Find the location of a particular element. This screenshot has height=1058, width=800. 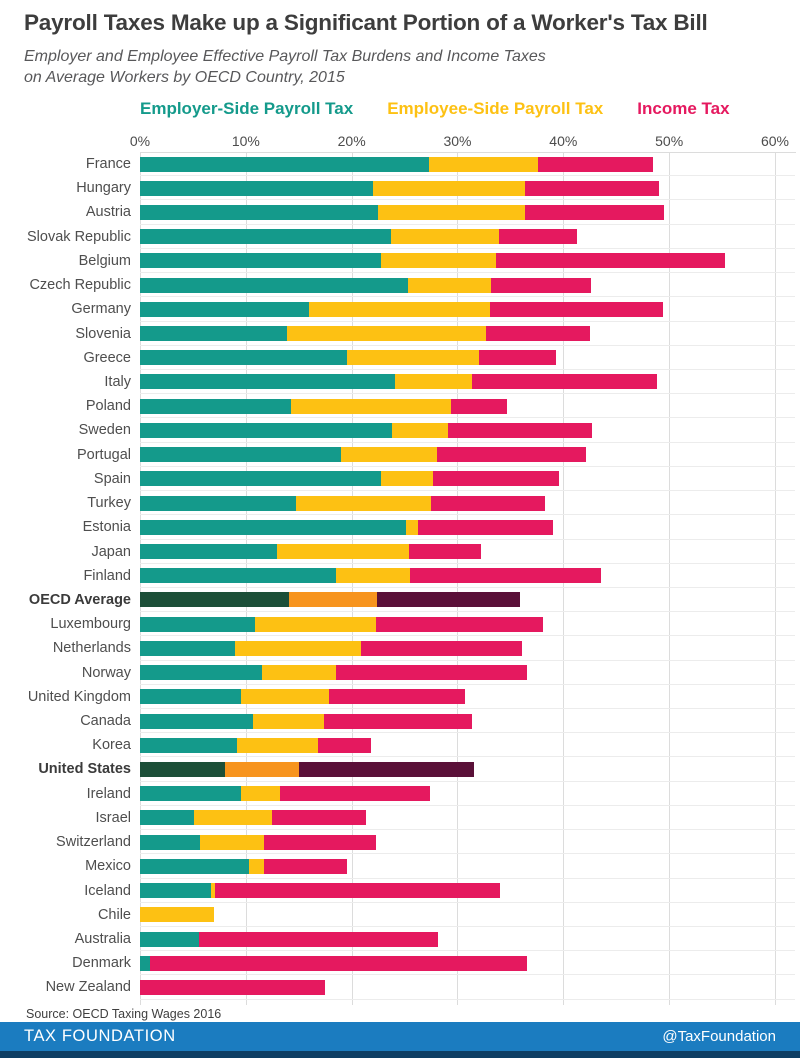

bar-track-luxembourg is located at coordinates (467, 624).